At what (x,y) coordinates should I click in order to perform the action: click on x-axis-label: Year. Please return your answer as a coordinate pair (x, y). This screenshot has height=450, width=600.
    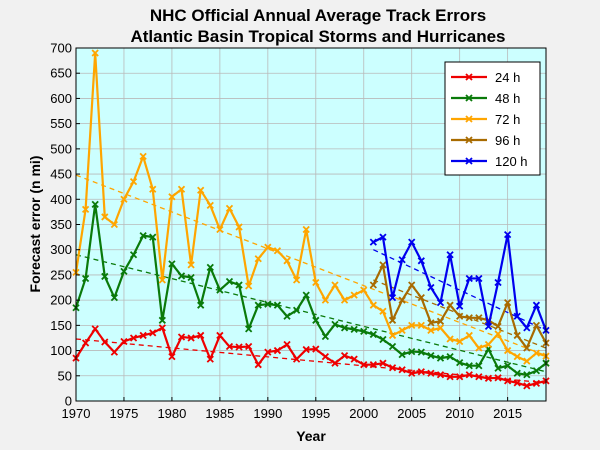
    Looking at the image, I should click on (311, 436).